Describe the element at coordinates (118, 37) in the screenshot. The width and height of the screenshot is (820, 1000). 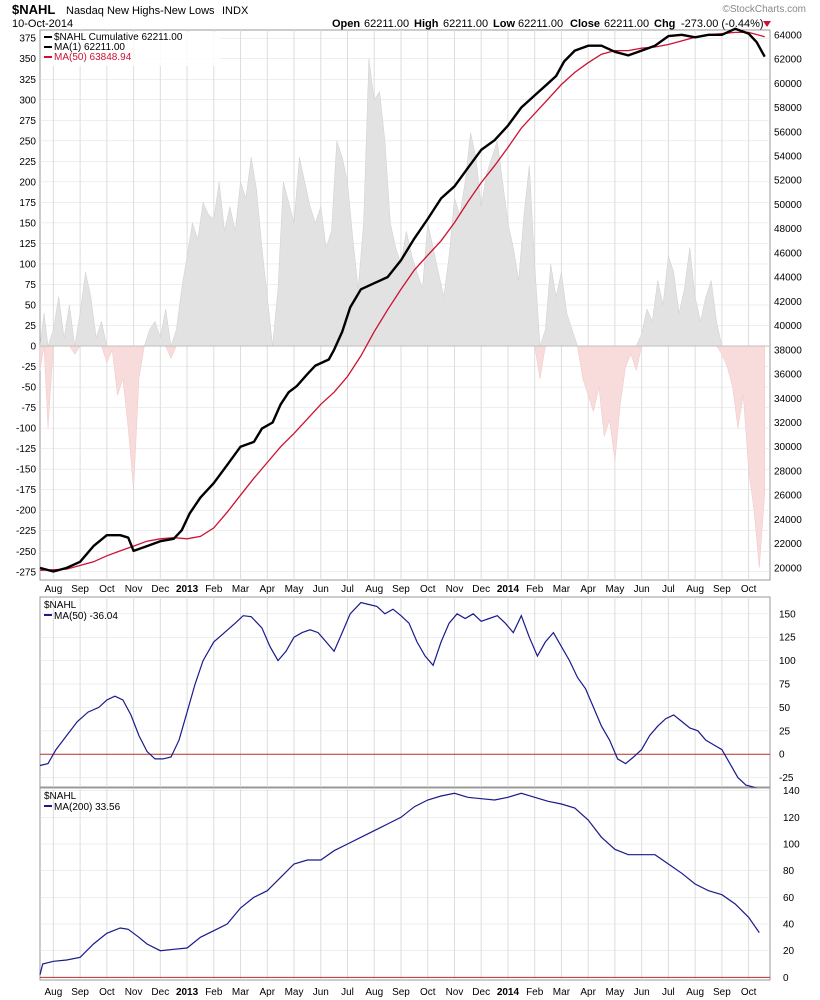
I see `legend-cumulative: $NAHL Cumulative 62211.00` at that location.